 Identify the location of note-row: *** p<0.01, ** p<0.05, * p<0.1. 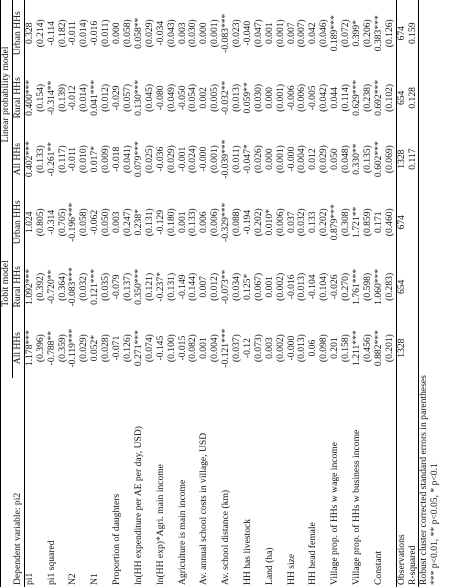
(435, 293).